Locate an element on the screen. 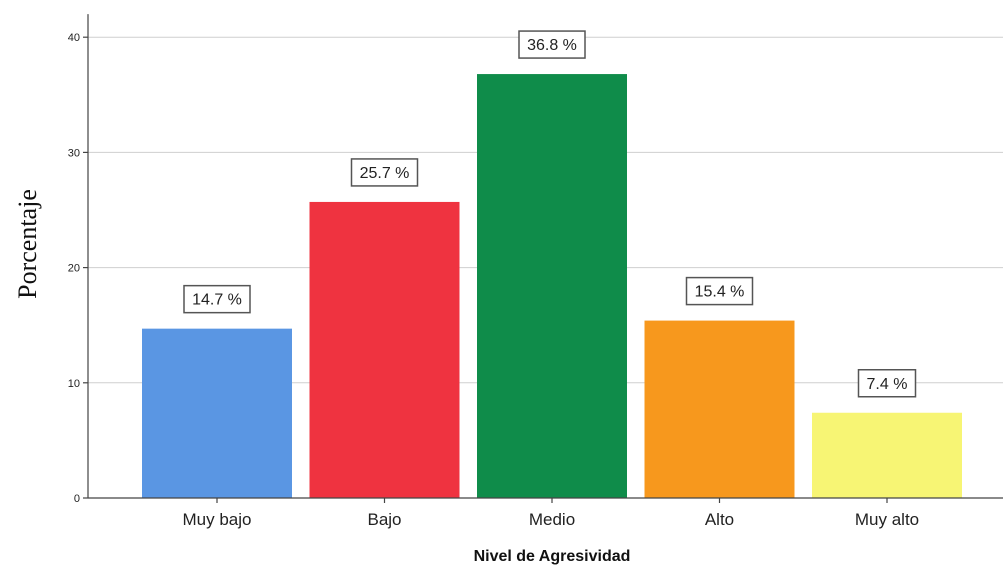 Image resolution: width=1005 pixels, height=565 pixels. data-label: 36.8 % is located at coordinates (552, 44).